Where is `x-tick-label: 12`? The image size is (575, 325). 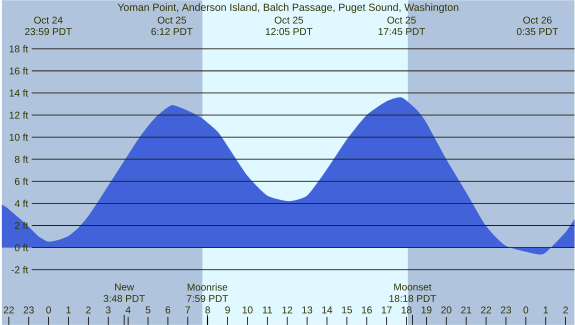
x-tick-label: 12 is located at coordinates (287, 310).